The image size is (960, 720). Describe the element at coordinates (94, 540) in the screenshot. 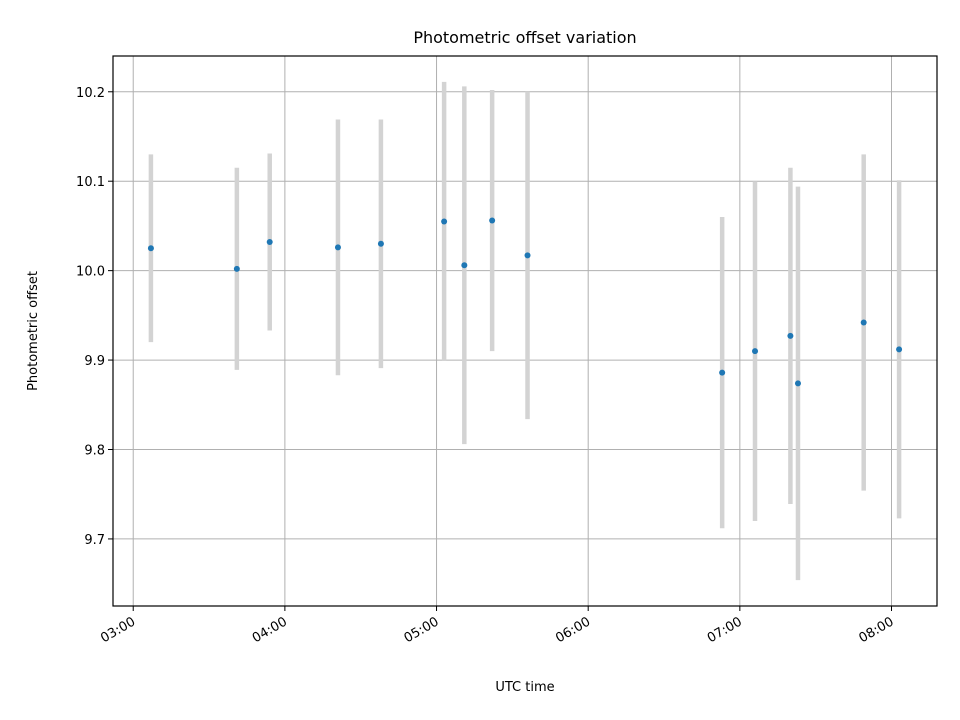

I see `y-tick-label: 9.7` at that location.